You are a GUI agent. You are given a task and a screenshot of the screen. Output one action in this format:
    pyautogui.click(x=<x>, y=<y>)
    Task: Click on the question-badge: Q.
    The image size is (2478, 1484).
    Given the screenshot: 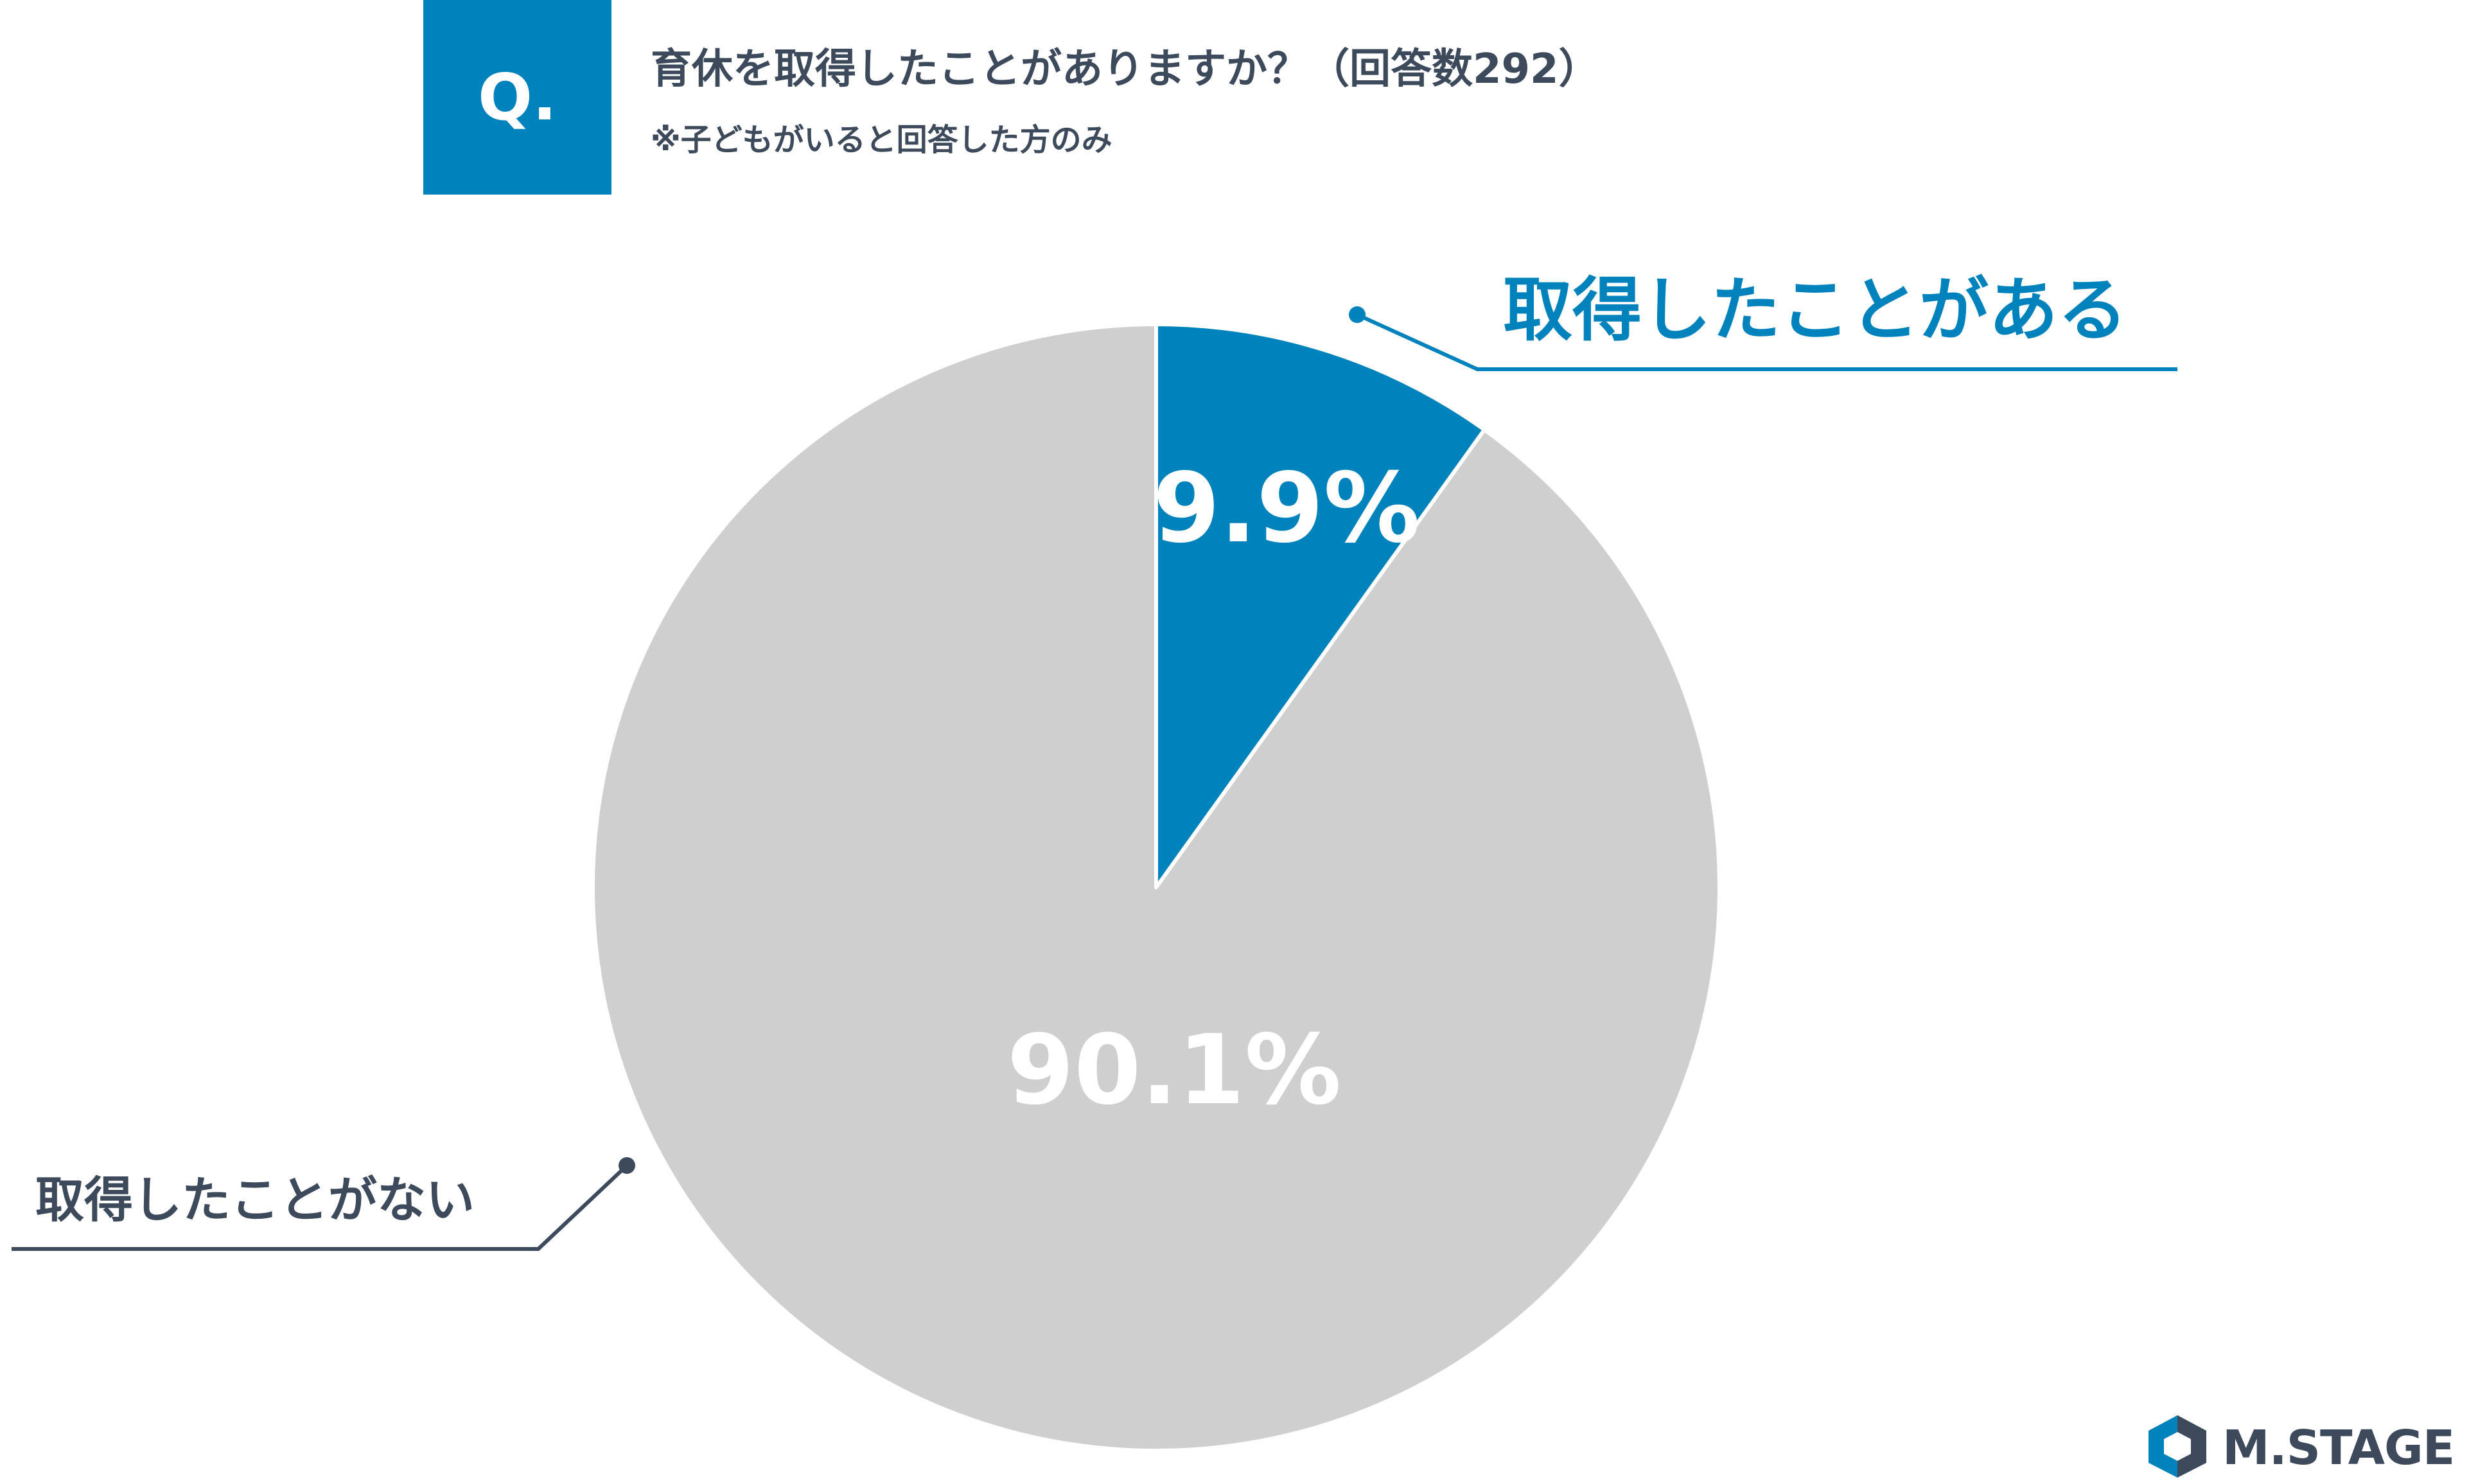 What is the action you would take?
    pyautogui.click(x=517, y=97)
    